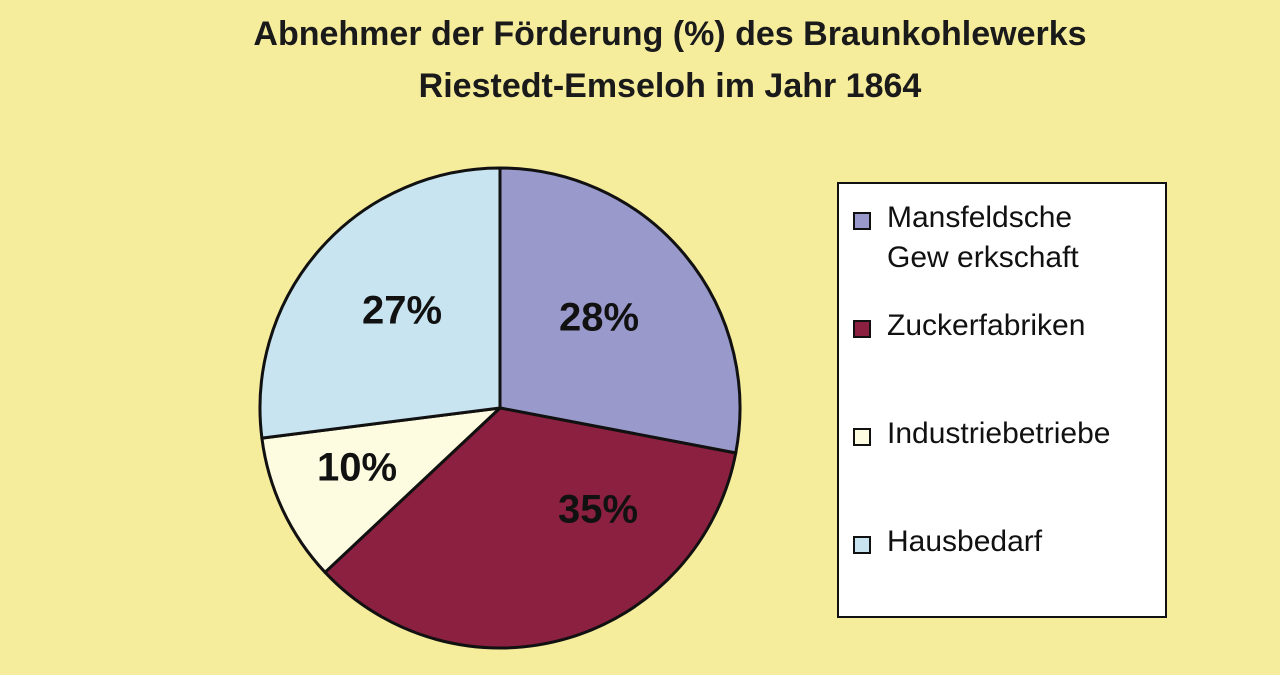 This screenshot has height=675, width=1280. Describe the element at coordinates (862, 221) in the screenshot. I see `legend-swatch-mansfeldsche` at that location.